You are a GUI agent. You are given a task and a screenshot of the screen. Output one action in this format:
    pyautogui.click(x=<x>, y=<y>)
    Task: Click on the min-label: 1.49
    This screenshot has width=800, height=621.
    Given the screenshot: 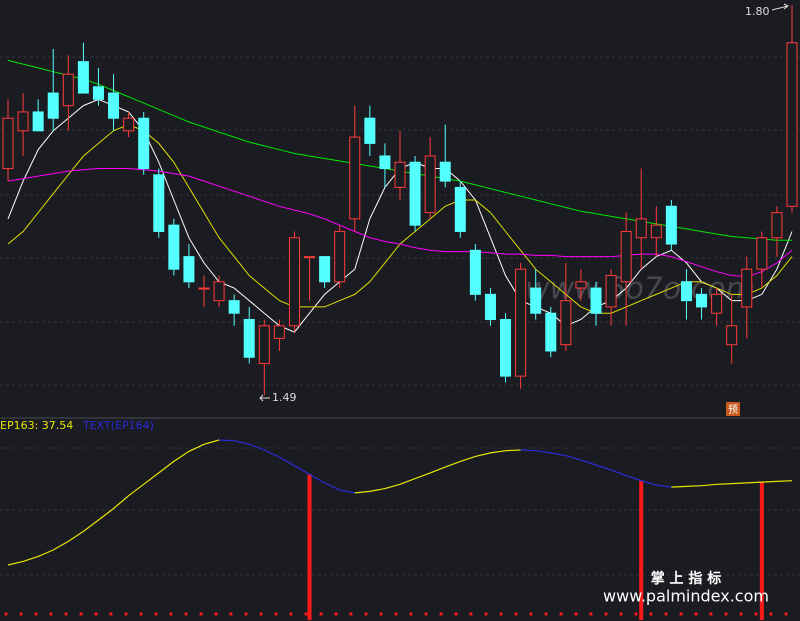 What is the action you would take?
    pyautogui.click(x=284, y=397)
    